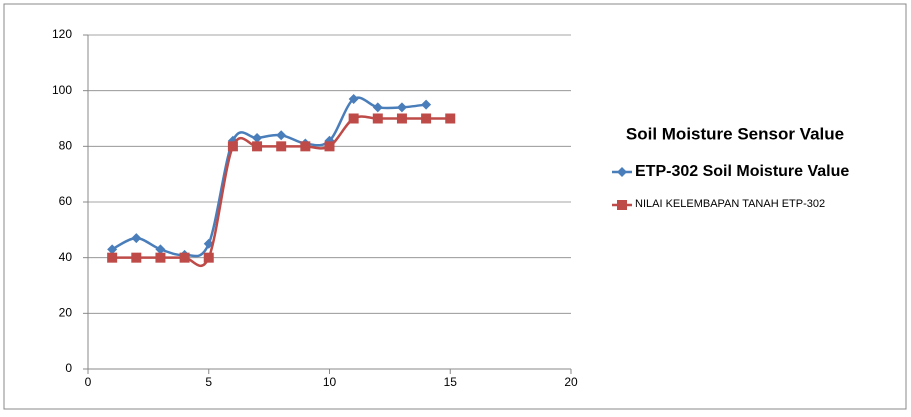 The width and height of the screenshot is (911, 417). What do you see at coordinates (66, 146) in the screenshot?
I see `y-tick-label: 80` at bounding box center [66, 146].